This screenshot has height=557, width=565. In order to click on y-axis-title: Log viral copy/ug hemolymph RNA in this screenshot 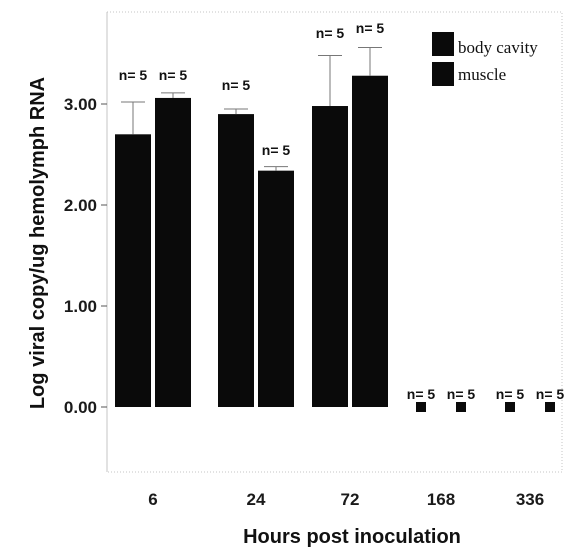, I will do `click(38, 243)`.